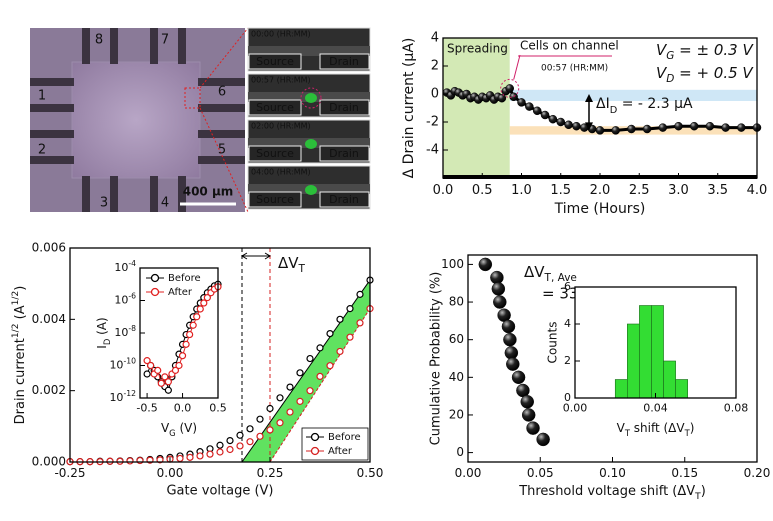 The width and height of the screenshot is (773, 521). What do you see at coordinates (656, 429) in the screenshot?
I see `x-axis-label: VT shift (ΔVT)` at bounding box center [656, 429].